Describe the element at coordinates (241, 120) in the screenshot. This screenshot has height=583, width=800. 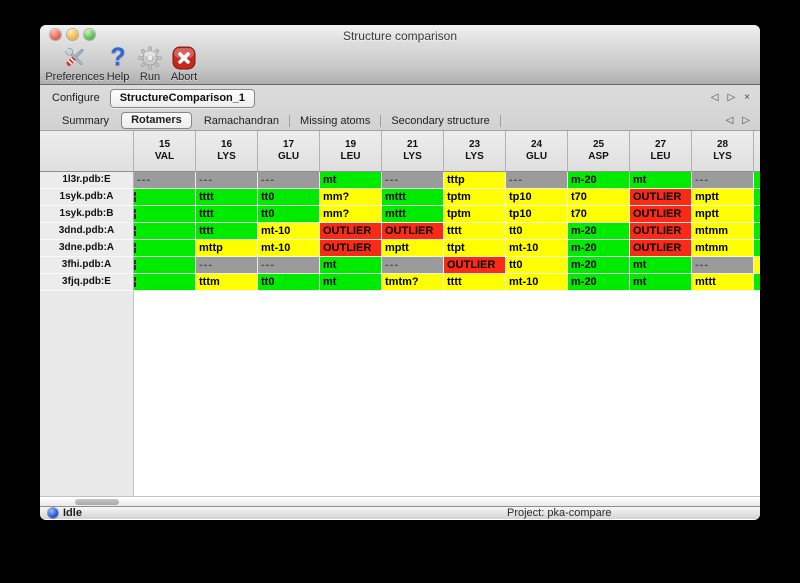
I see `tab-ramachandran: Ramachandran` at that location.